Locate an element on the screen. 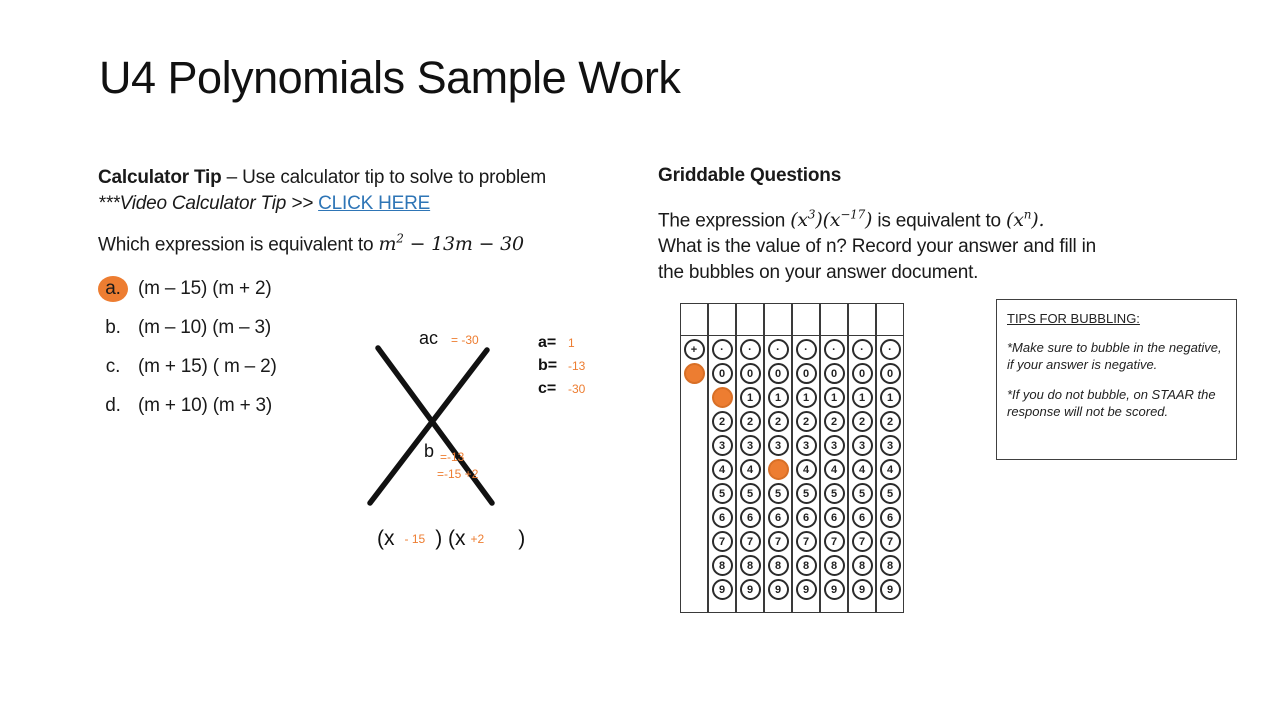  bubble-minus: − is located at coordinates (694, 373).